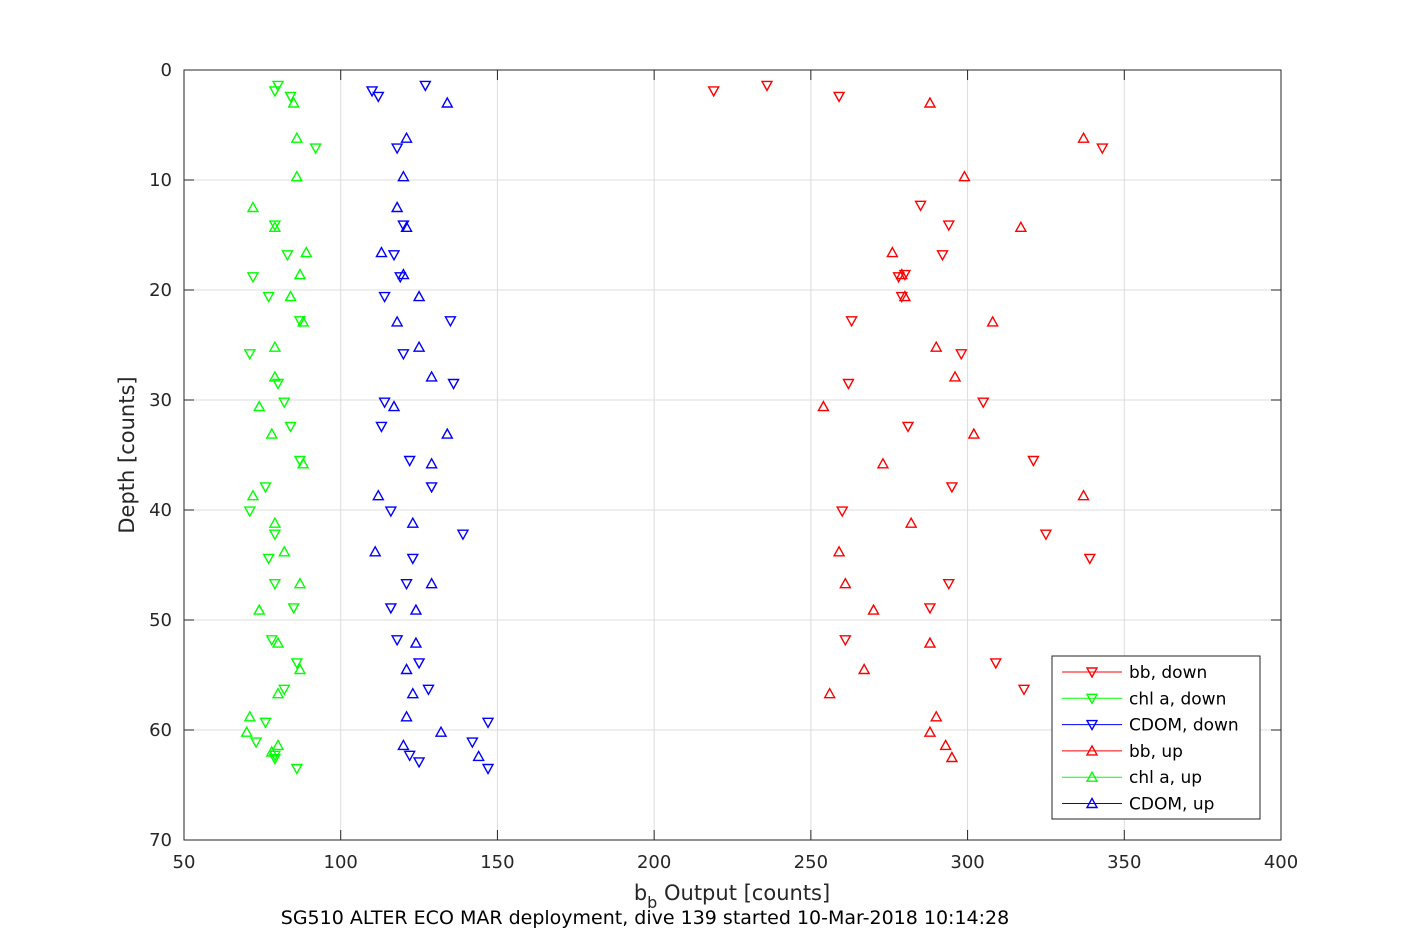  What do you see at coordinates (160, 510) in the screenshot?
I see `y-tick-label: 40` at bounding box center [160, 510].